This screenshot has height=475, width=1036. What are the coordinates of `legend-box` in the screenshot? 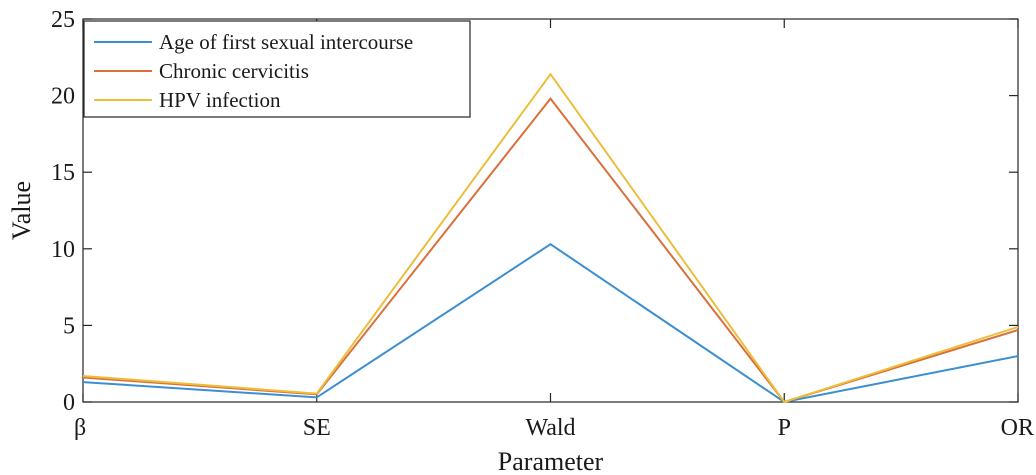 It's located at (277, 69).